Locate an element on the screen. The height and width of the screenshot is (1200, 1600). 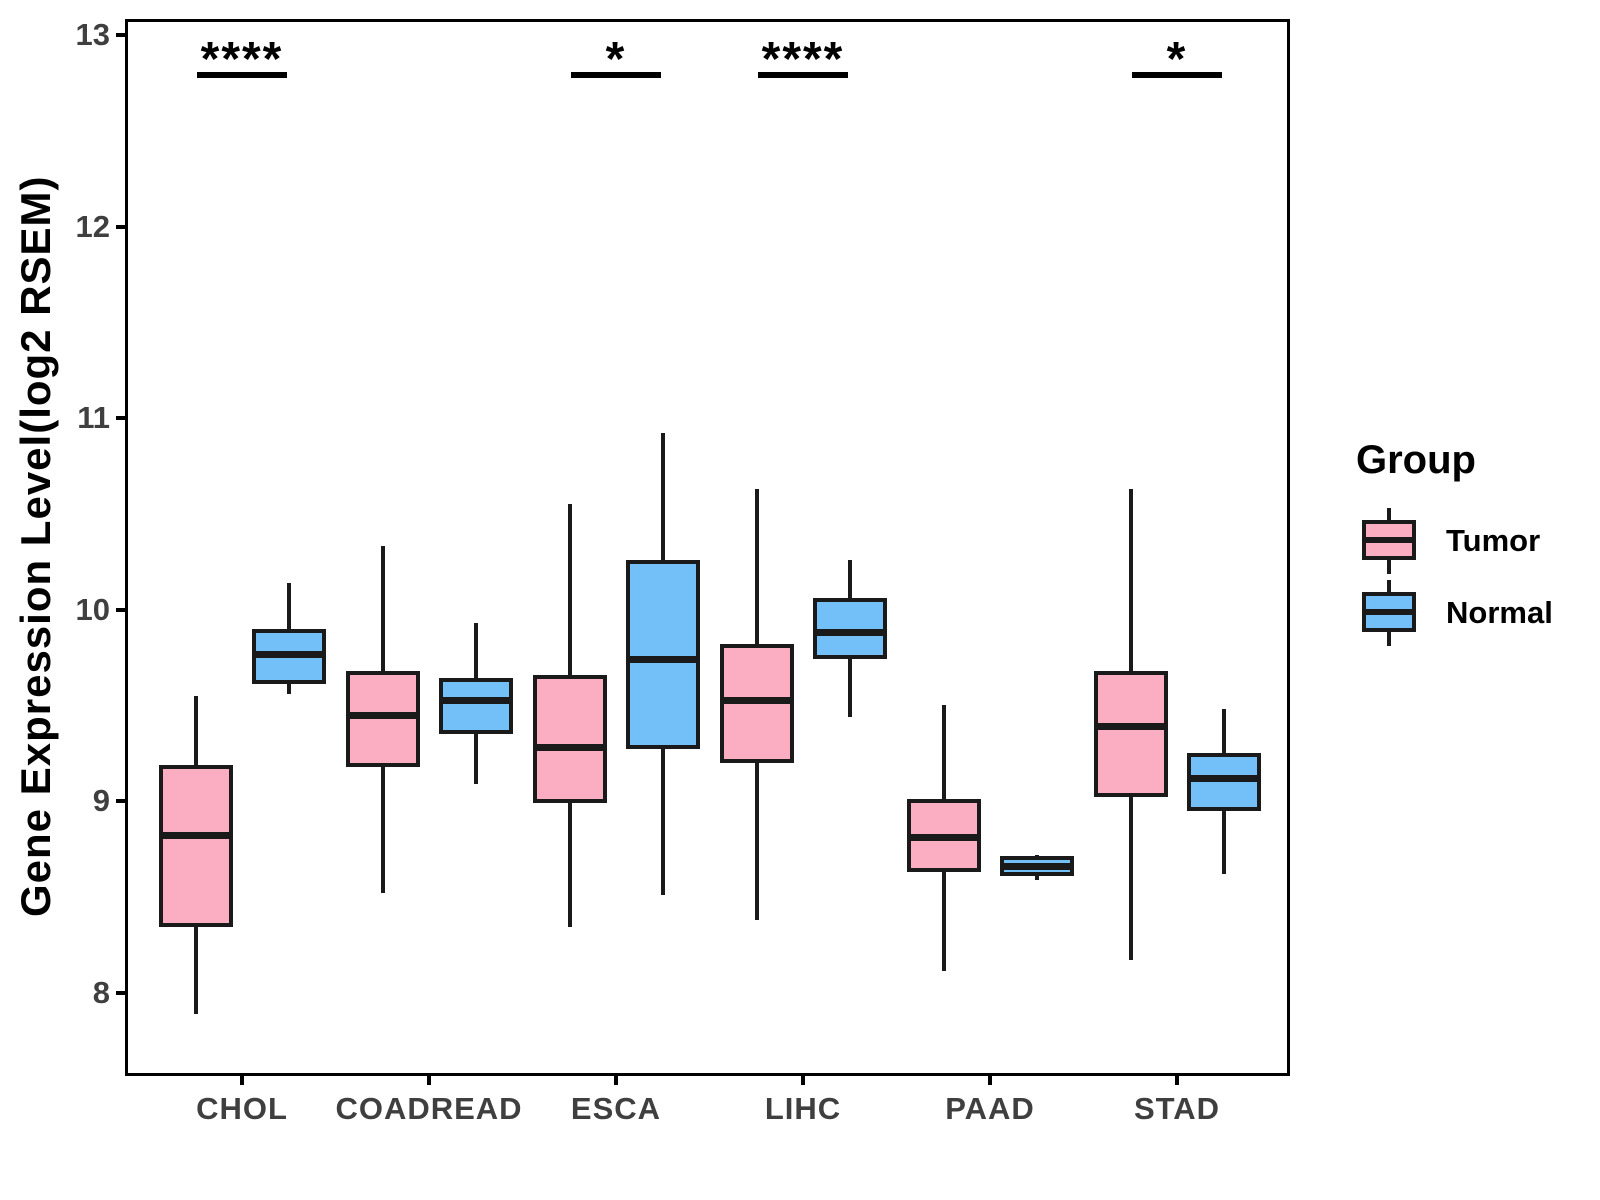
legend-key-tumor is located at coordinates (1389, 541).